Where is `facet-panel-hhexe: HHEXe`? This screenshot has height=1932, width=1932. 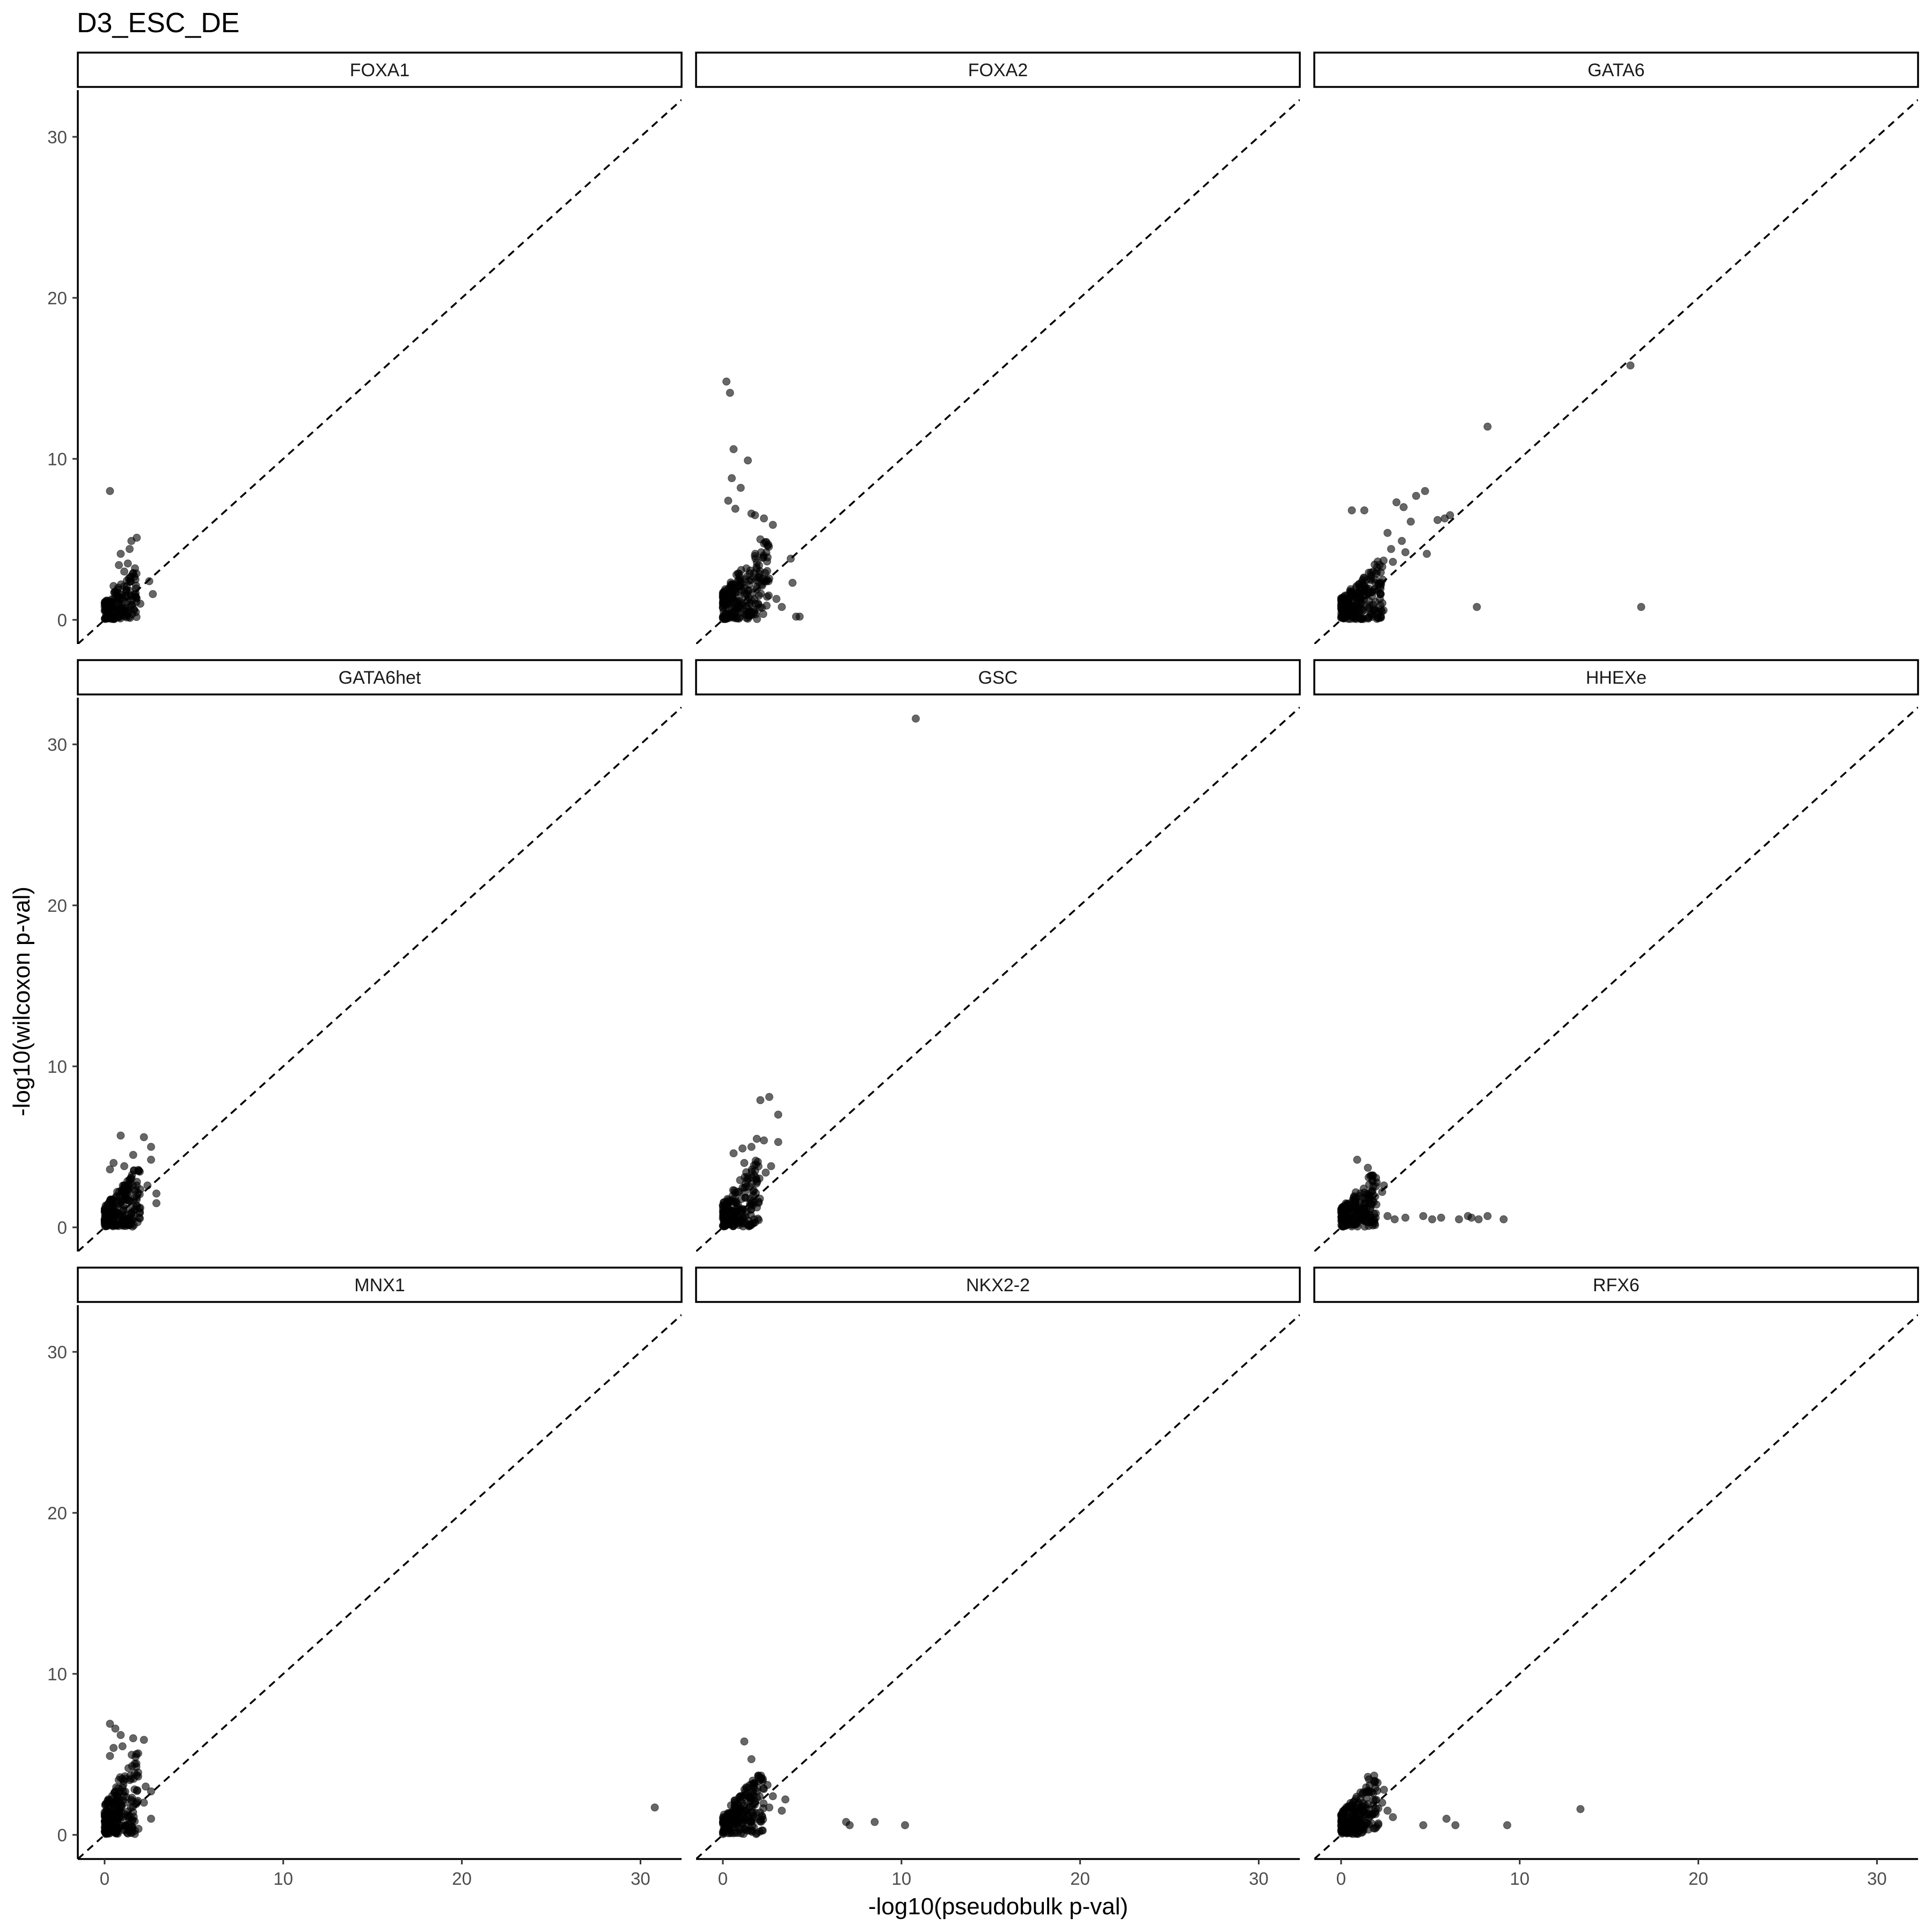
facet-panel-hhexe: HHEXe is located at coordinates (1616, 955).